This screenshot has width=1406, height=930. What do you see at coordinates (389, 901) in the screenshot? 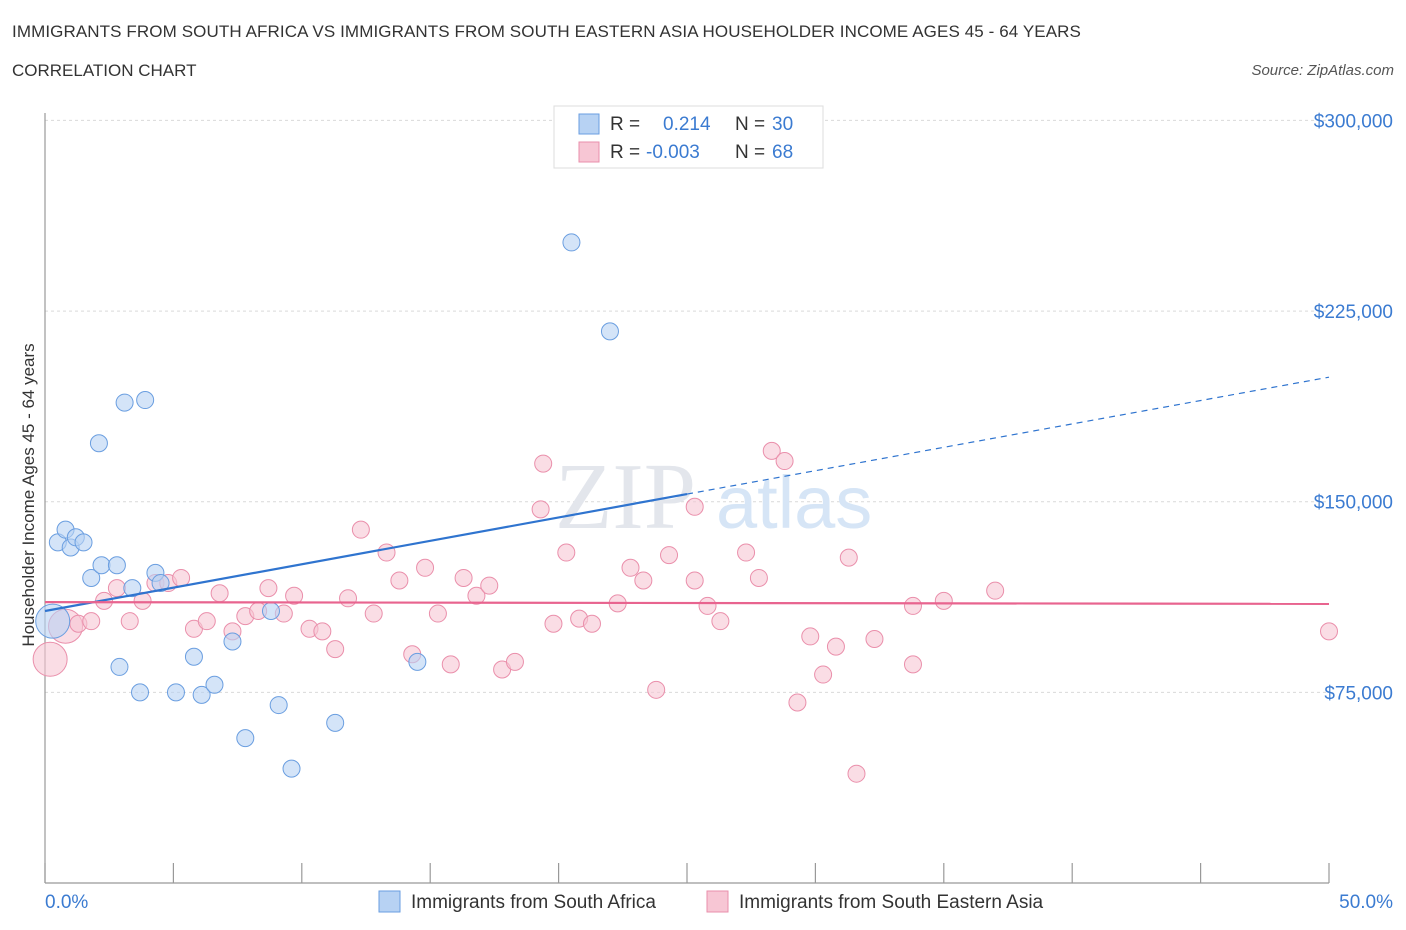
I see `legend-swatch-south-africa` at bounding box center [389, 901].